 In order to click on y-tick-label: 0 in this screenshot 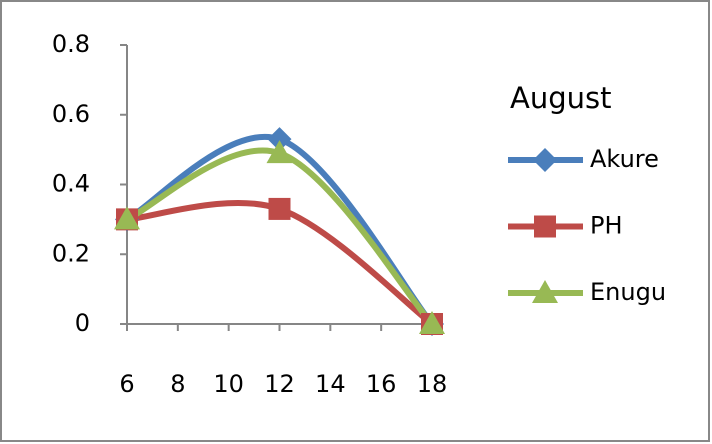, I will do `click(82, 323)`.